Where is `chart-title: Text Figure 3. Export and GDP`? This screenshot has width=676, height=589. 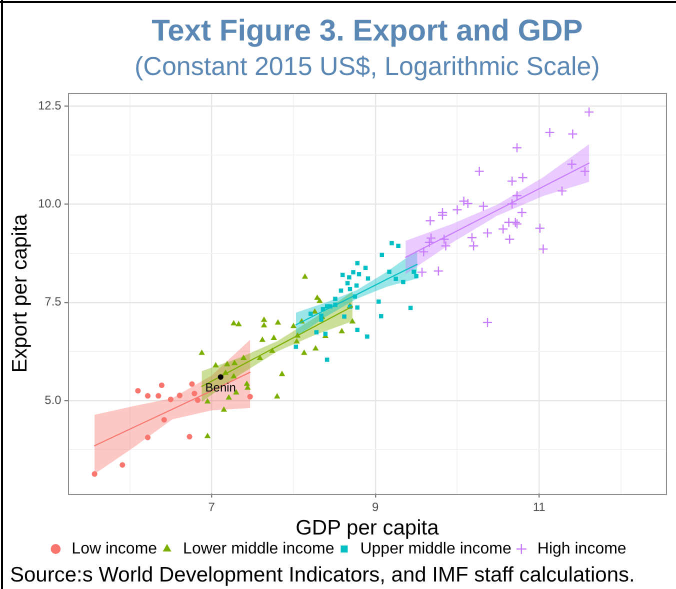
chart-title: Text Figure 3. Export and GDP is located at coordinates (367, 31).